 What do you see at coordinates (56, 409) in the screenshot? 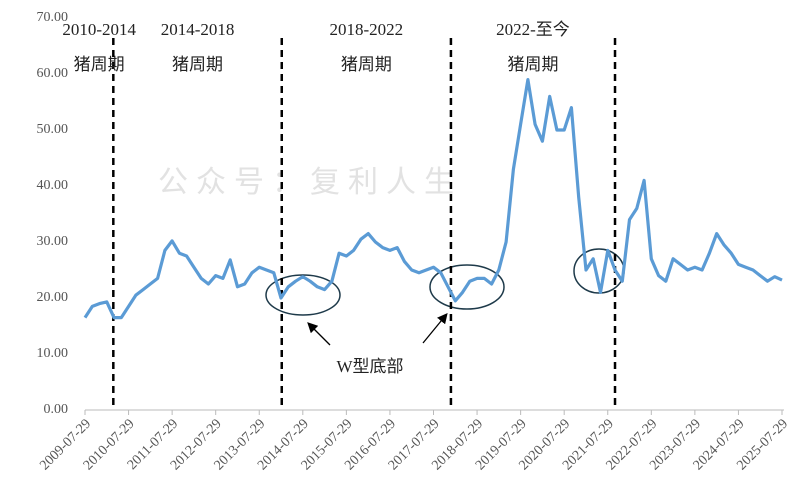
I see `y-tick-label: 0.00` at bounding box center [56, 409].